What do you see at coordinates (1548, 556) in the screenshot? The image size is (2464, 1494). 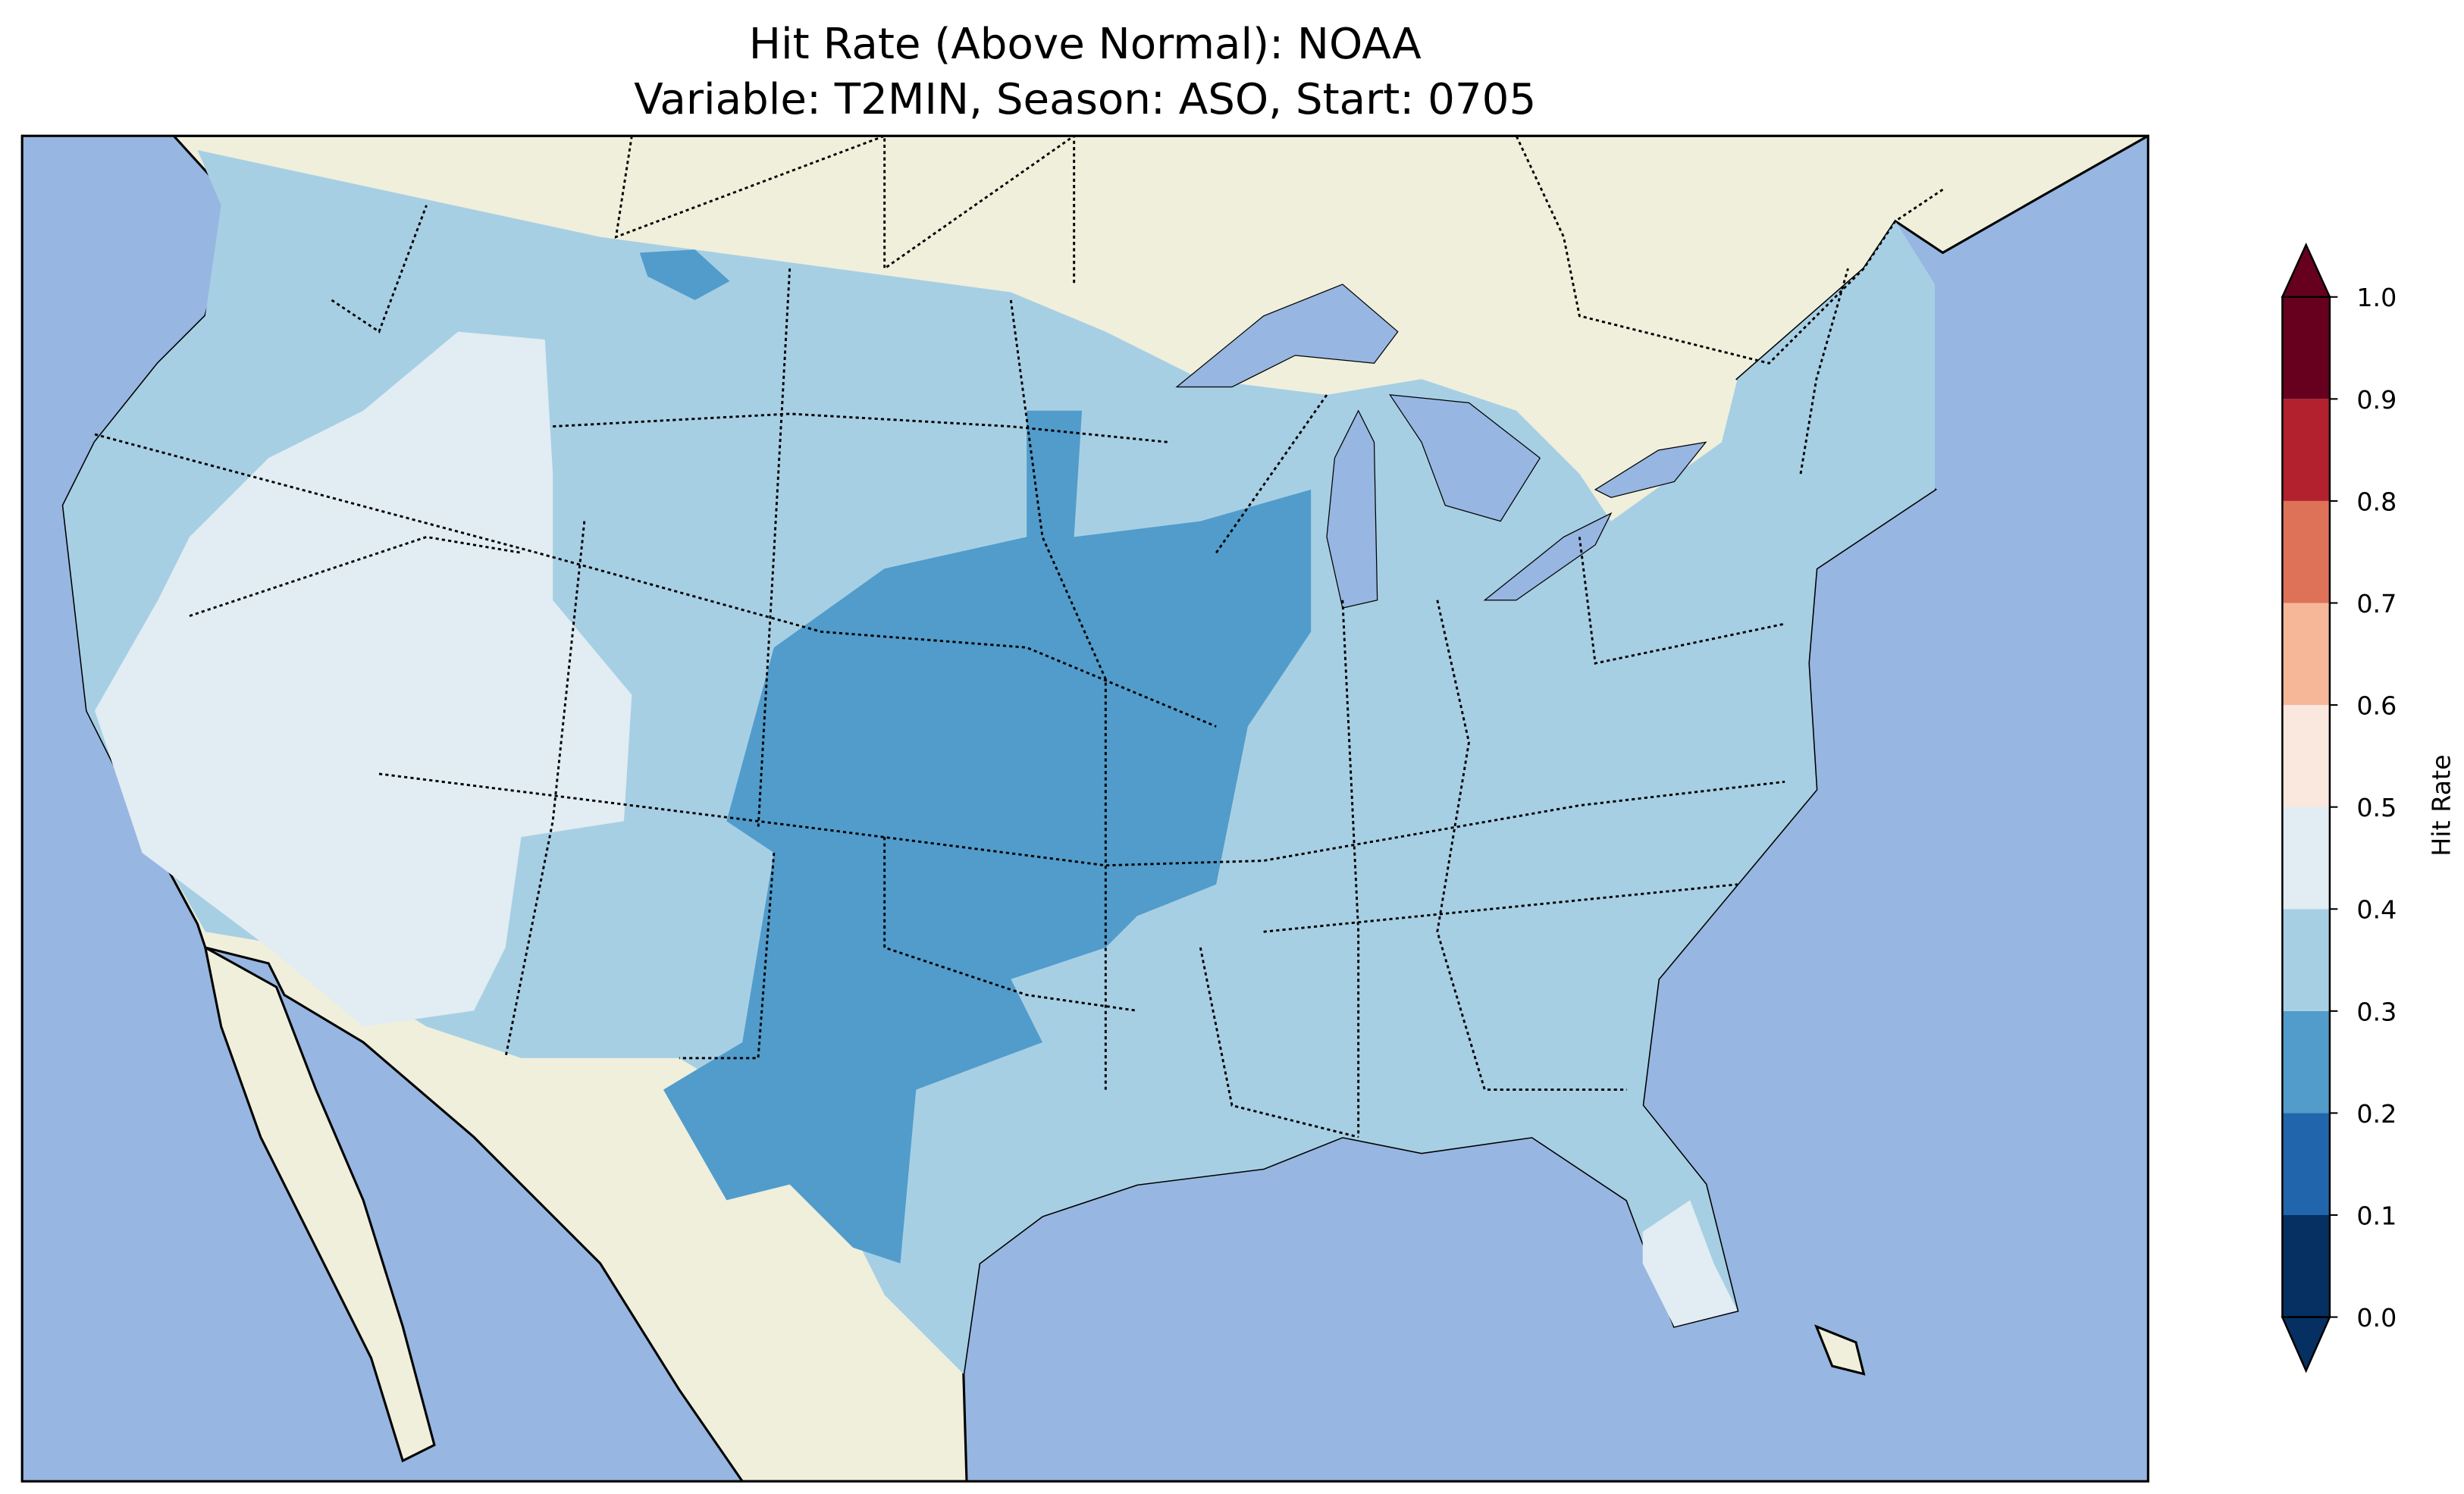 I see `lake-erie` at bounding box center [1548, 556].